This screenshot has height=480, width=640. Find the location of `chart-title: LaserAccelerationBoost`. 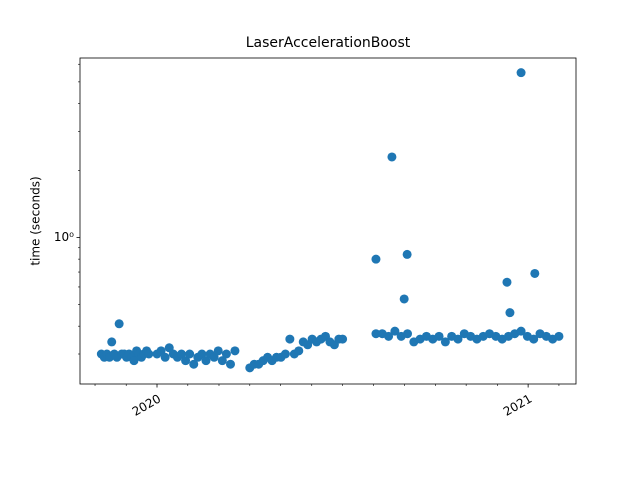

chart-title: LaserAccelerationBoost is located at coordinates (328, 43).